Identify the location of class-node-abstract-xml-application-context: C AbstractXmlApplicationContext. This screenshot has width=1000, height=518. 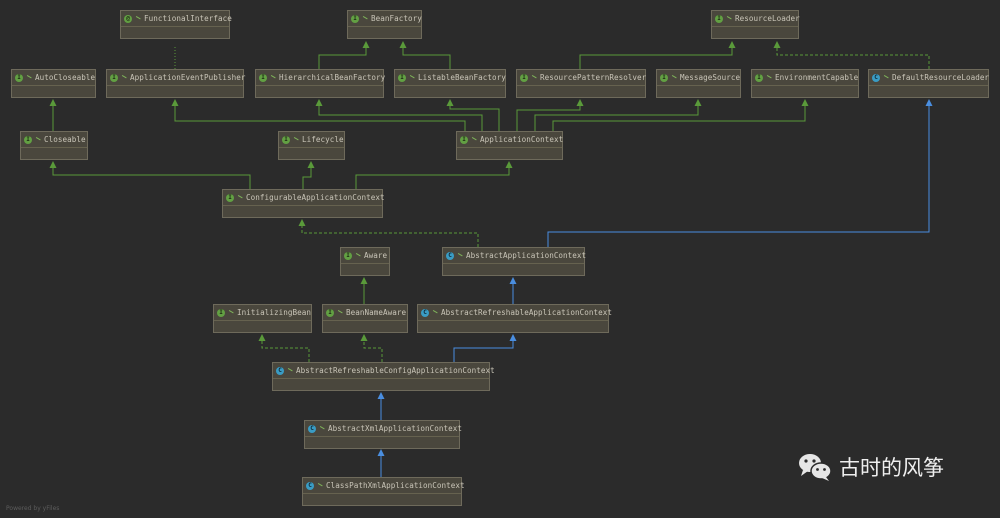
(383, 434).